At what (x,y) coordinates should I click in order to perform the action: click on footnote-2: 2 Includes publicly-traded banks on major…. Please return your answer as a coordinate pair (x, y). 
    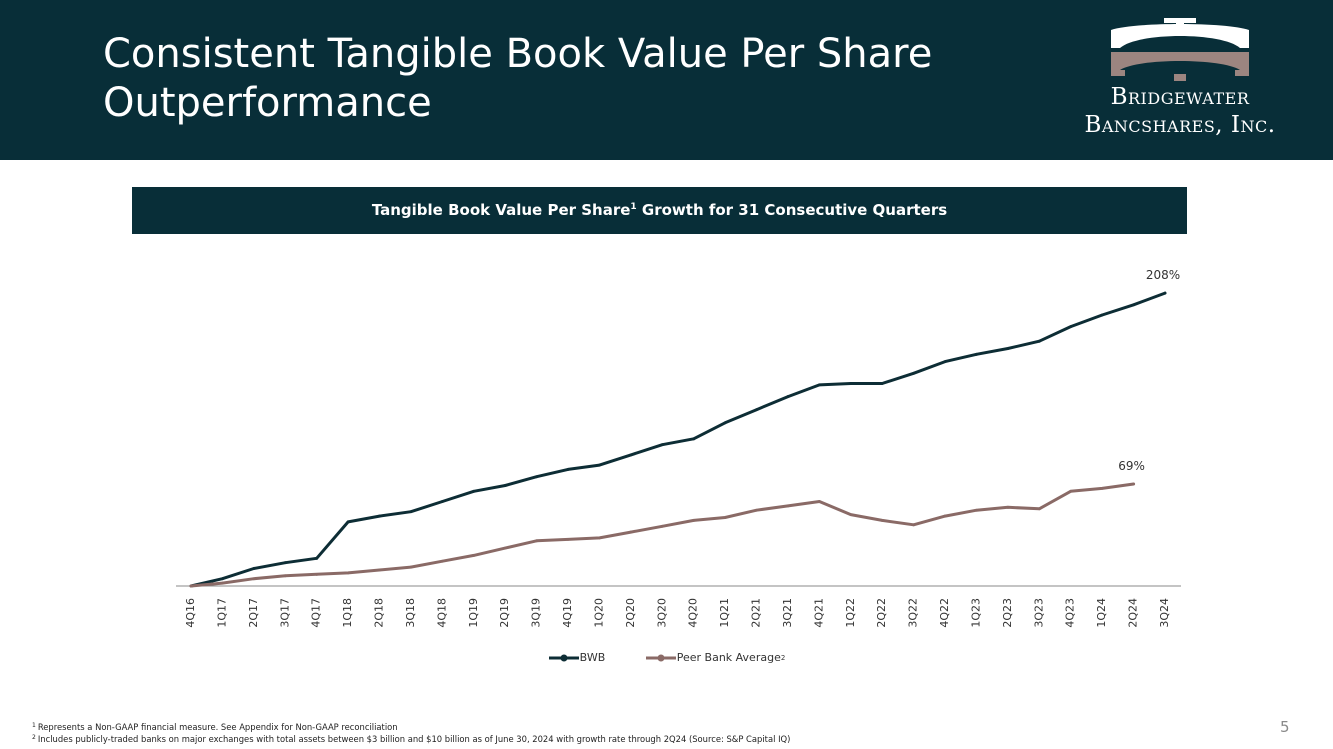
    Looking at the image, I should click on (411, 739).